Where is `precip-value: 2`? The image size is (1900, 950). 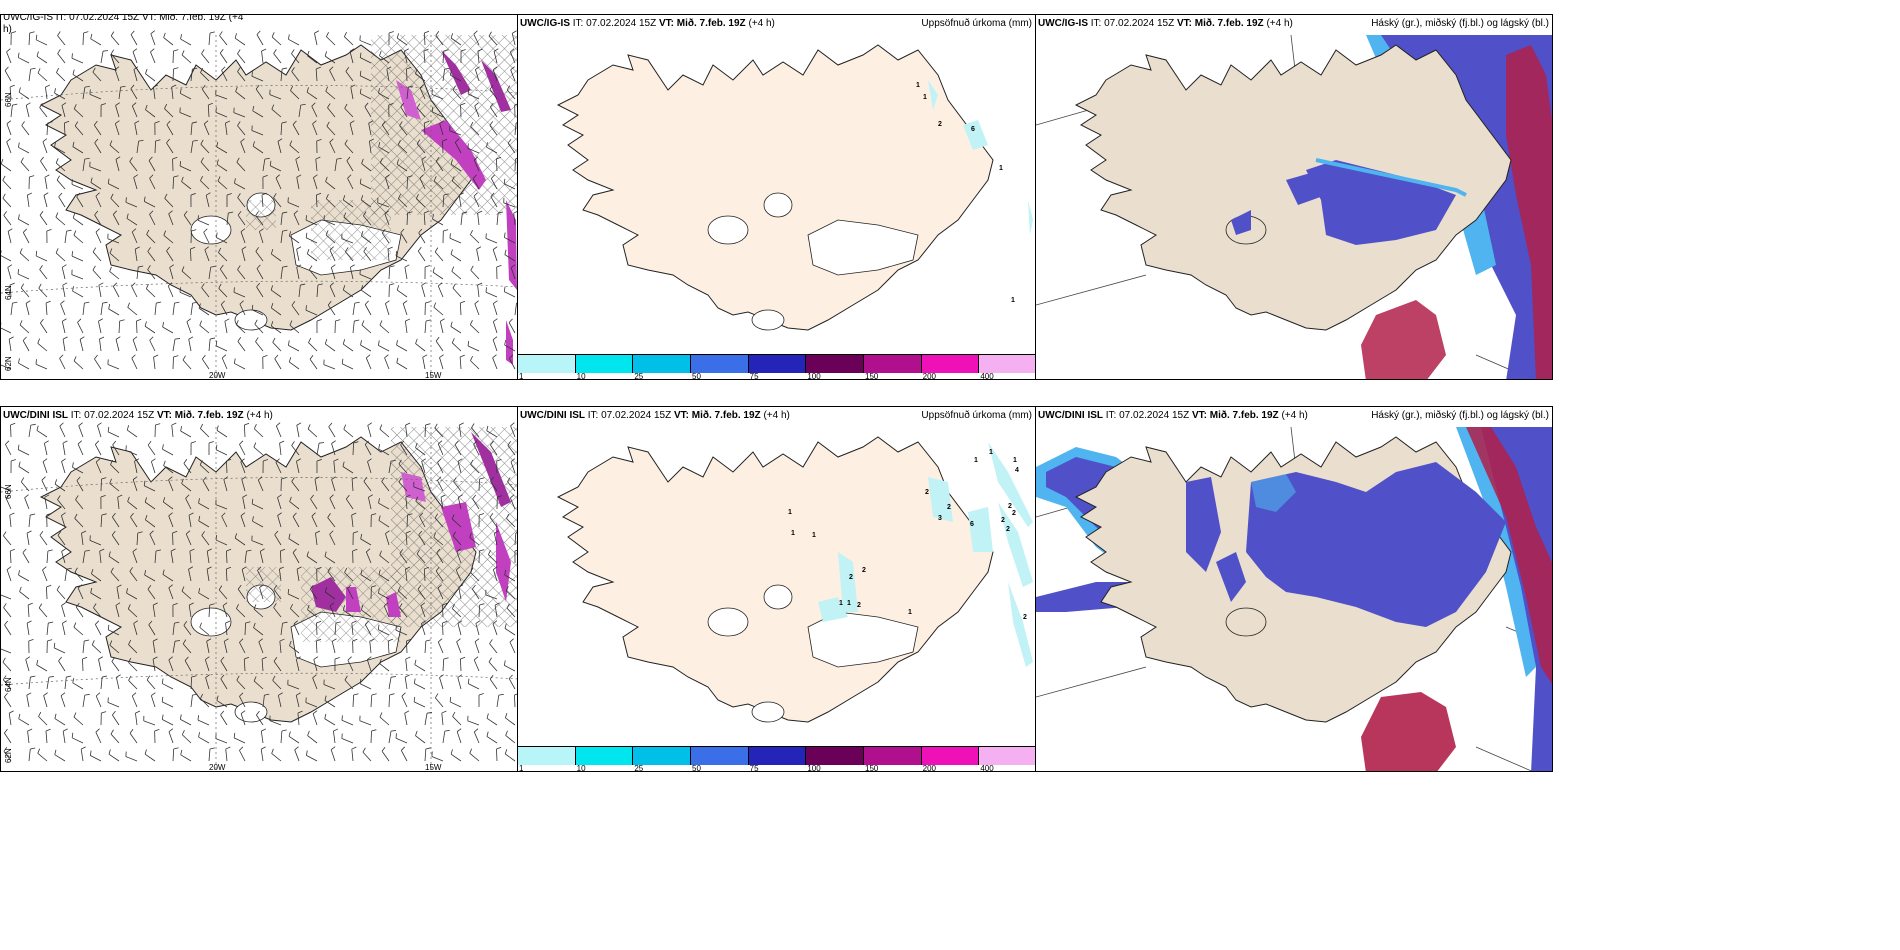
precip-value: 2 is located at coordinates (1010, 506).